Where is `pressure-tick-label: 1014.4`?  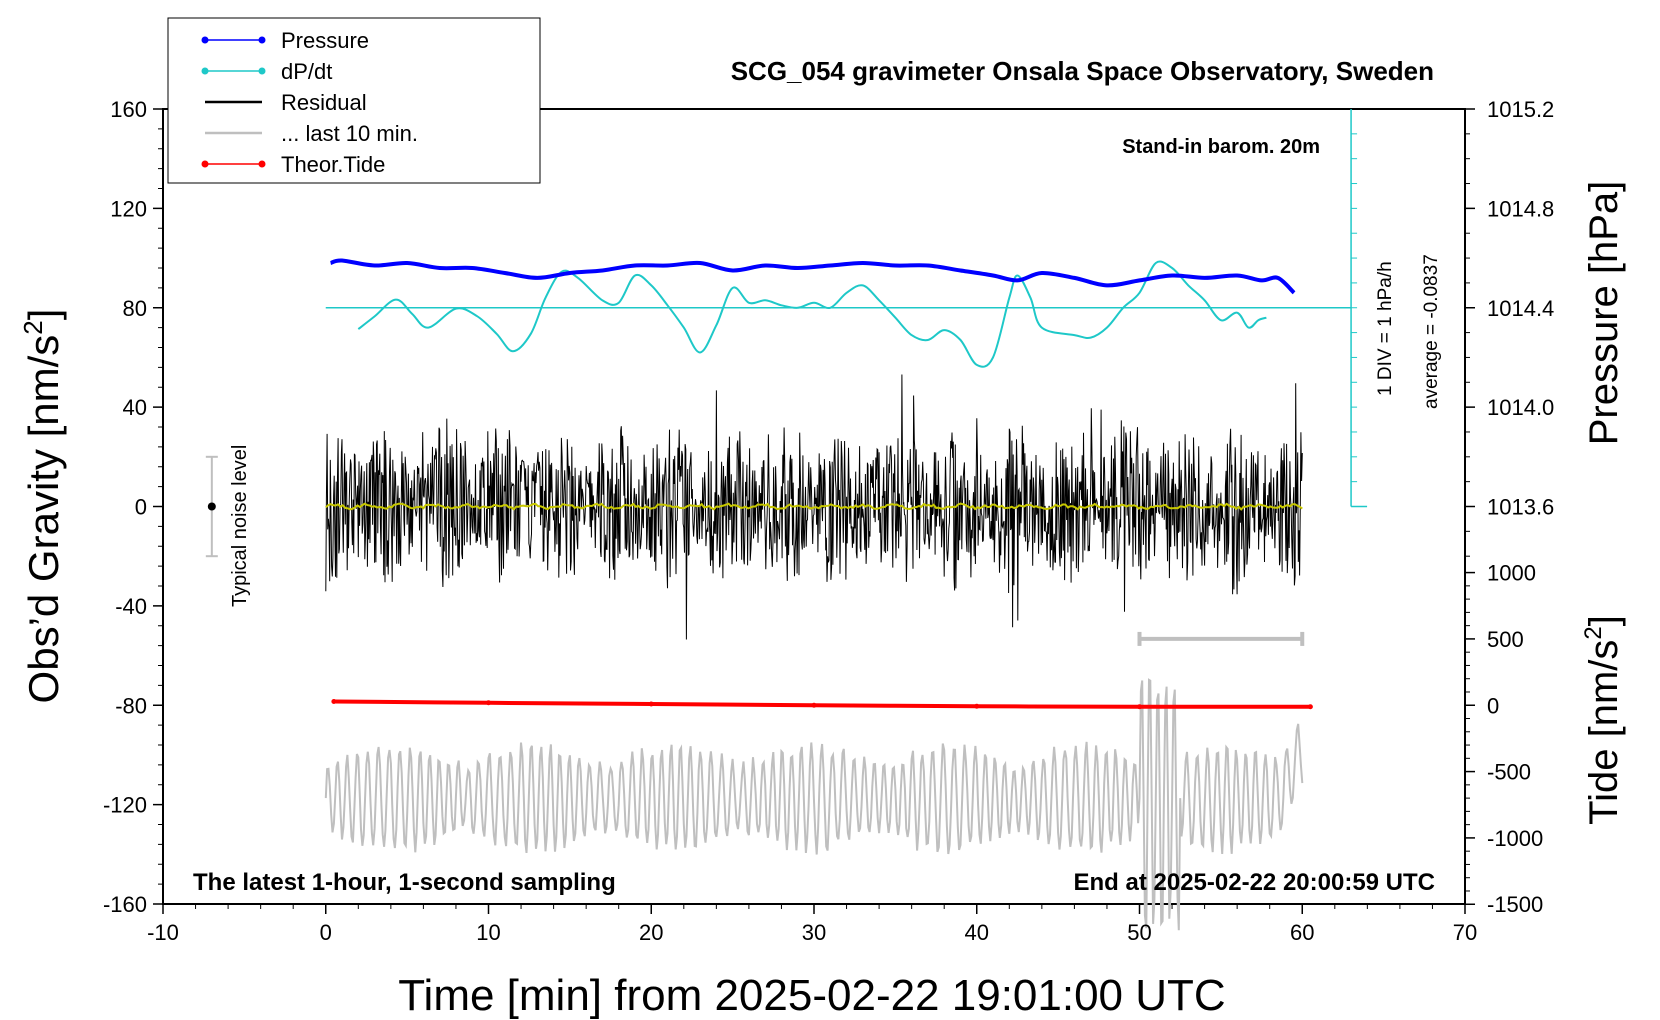
pressure-tick-label: 1014.4 is located at coordinates (1520, 308).